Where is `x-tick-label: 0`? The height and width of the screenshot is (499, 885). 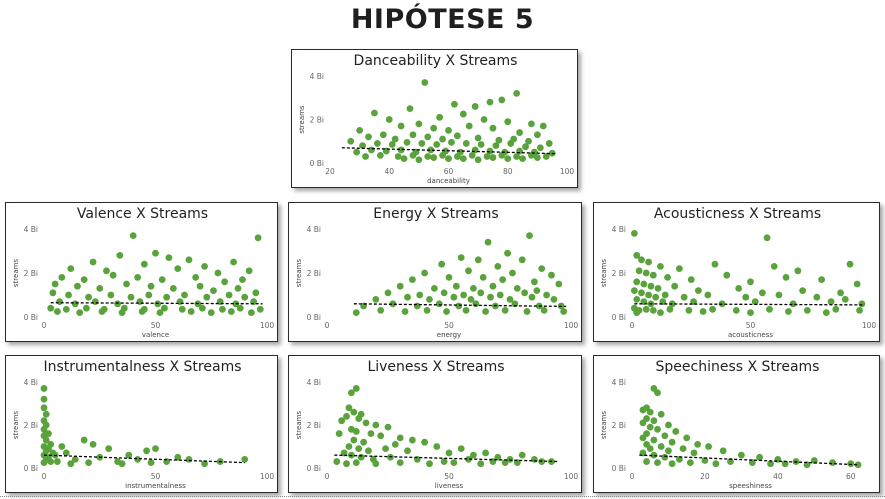 x-tick-label: 0 is located at coordinates (44, 476).